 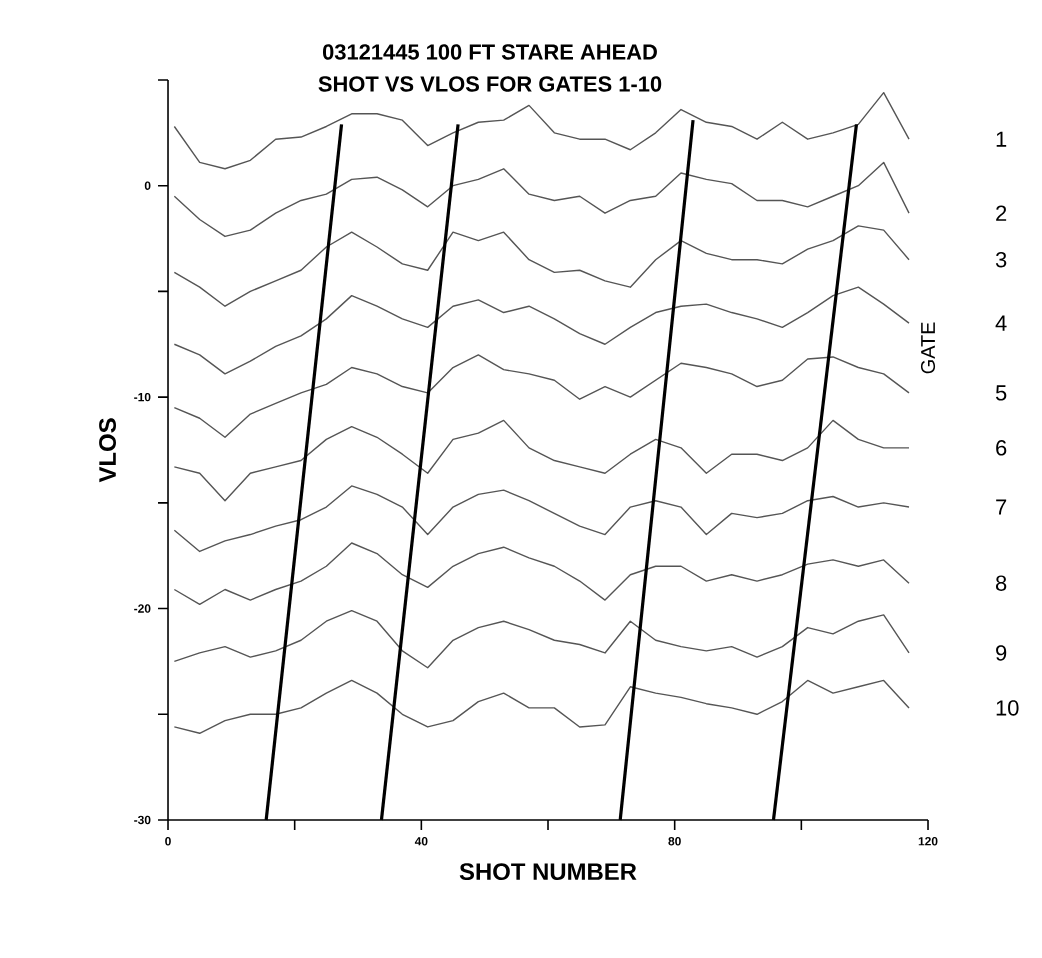 I want to click on y-axis-title: VLOS, so click(x=107, y=450).